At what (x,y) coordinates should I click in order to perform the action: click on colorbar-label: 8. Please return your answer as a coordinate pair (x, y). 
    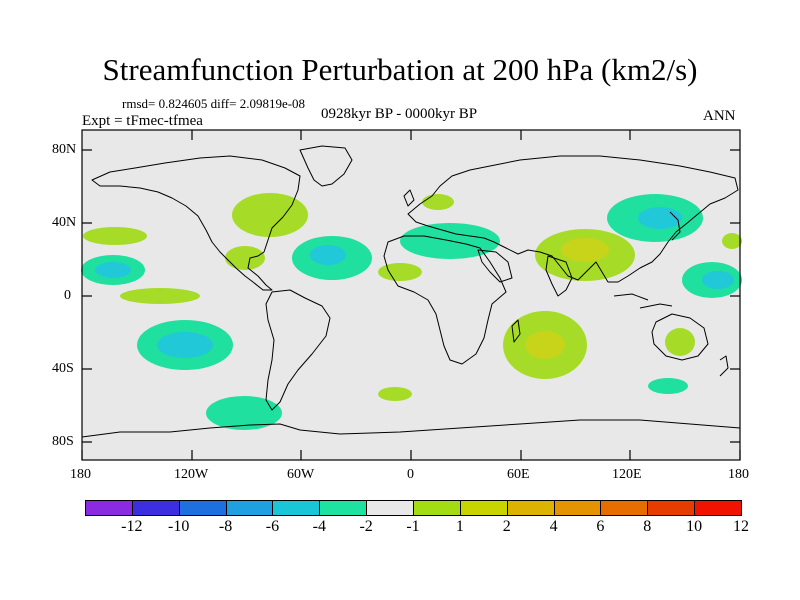
    Looking at the image, I should click on (647, 526).